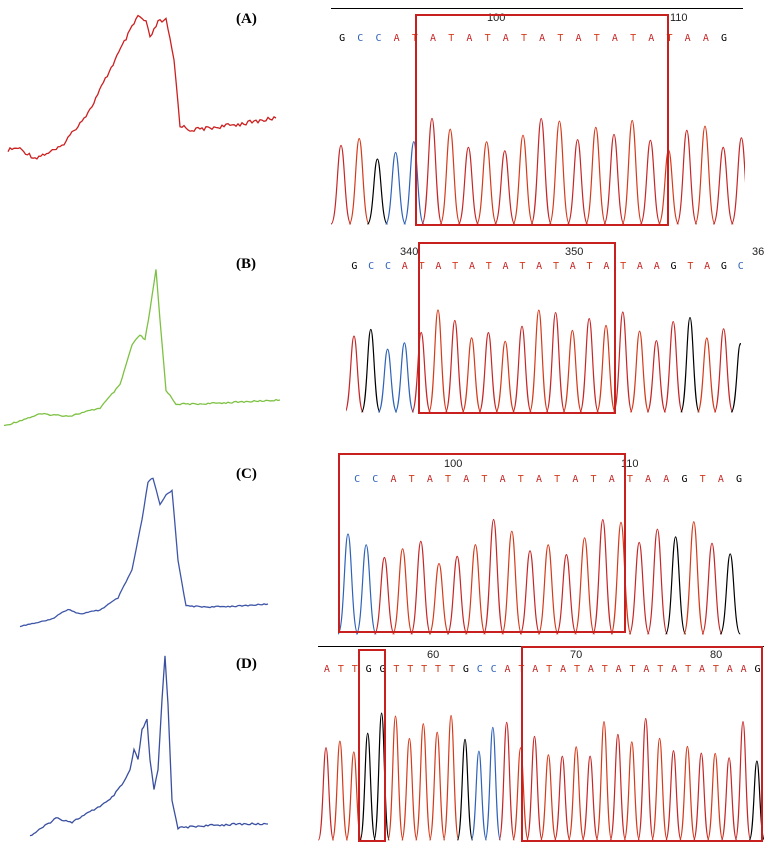 This screenshot has height=842, width=765. What do you see at coordinates (716, 655) in the screenshot?
I see `position-label-d-80: 80` at bounding box center [716, 655].